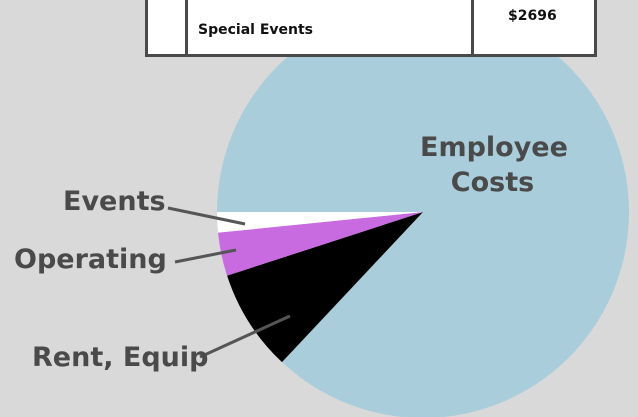 The image size is (638, 417). What do you see at coordinates (331, 27) in the screenshot?
I see `table-cell: Special Events` at bounding box center [331, 27].